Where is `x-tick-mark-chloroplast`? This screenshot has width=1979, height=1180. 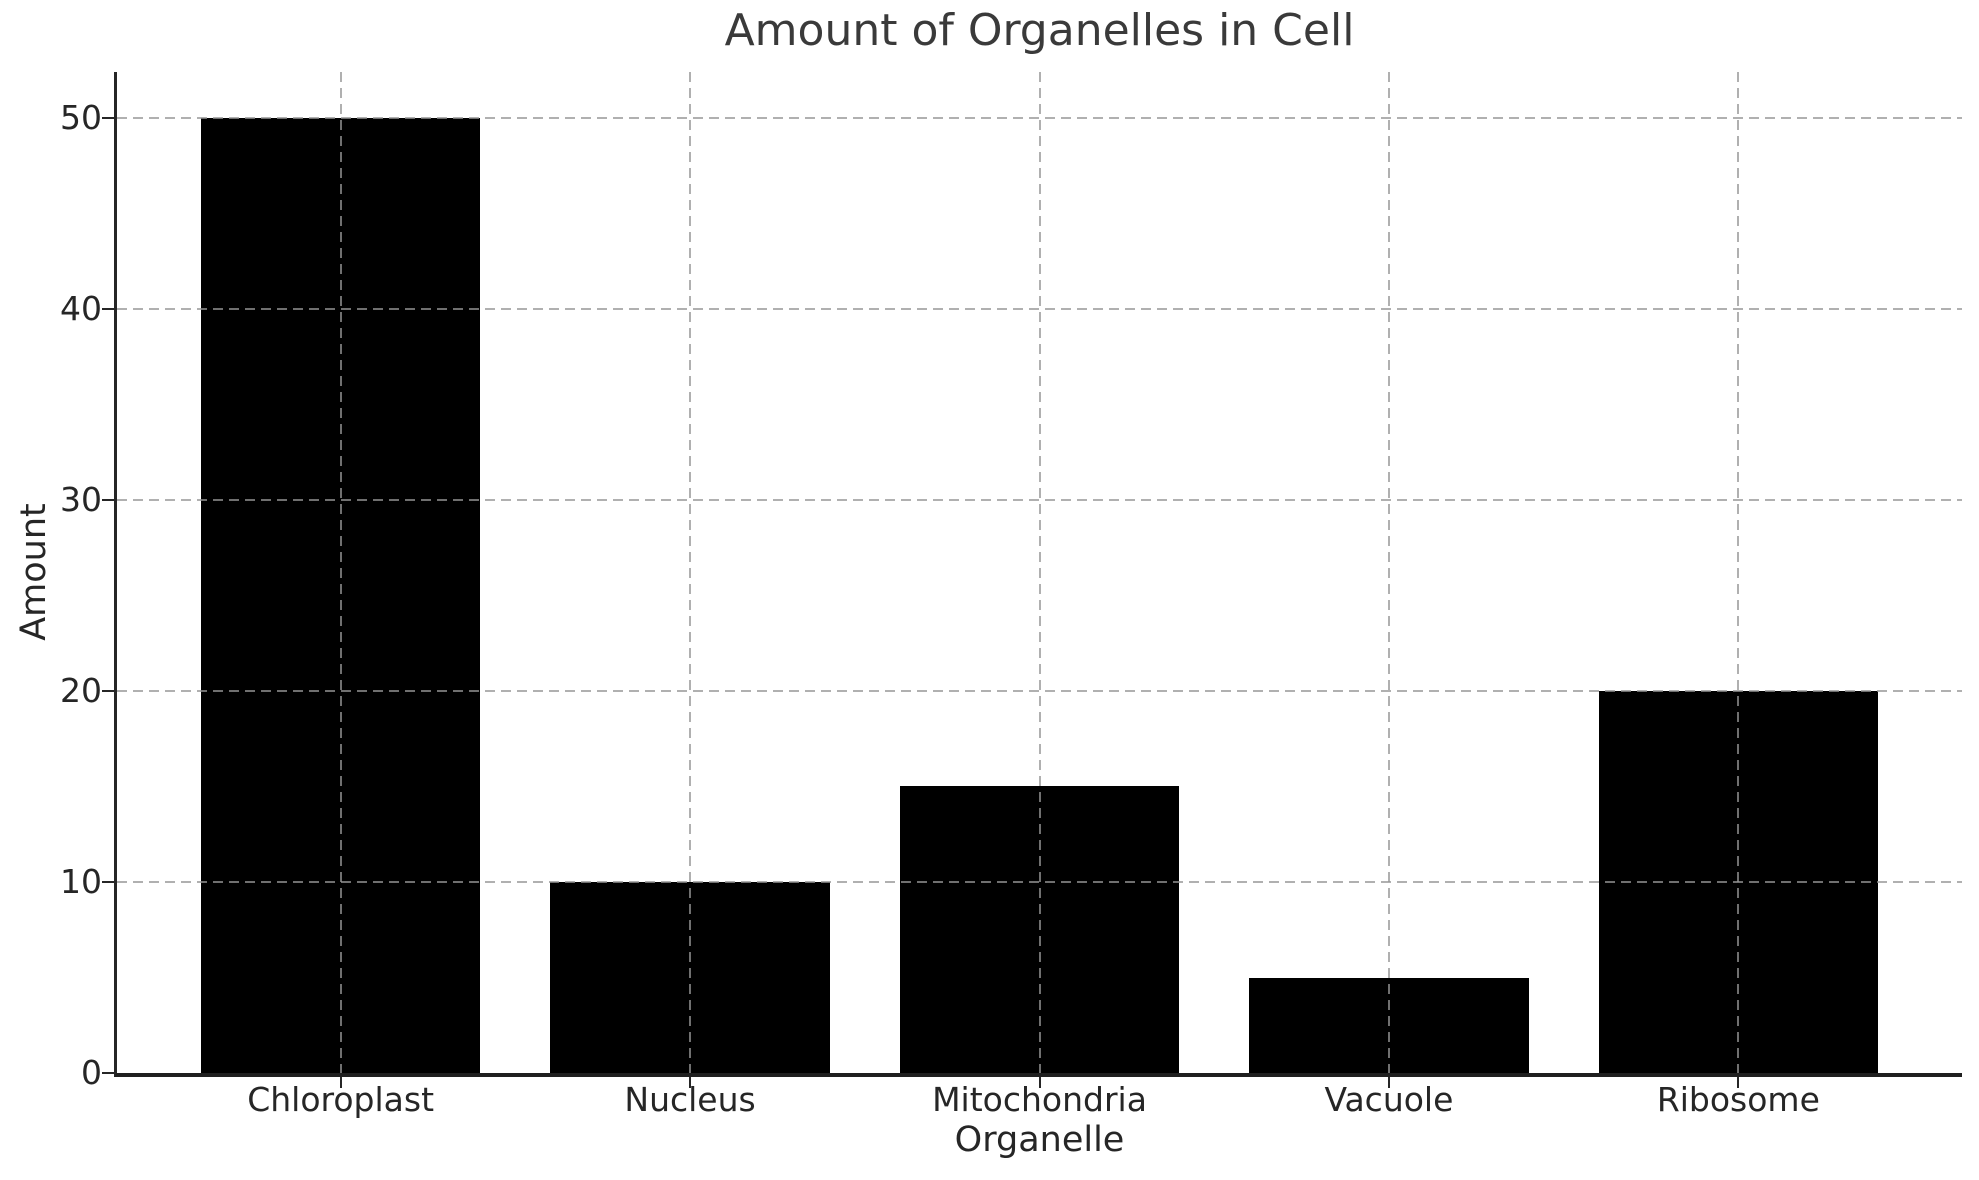 x-tick-mark-chloroplast is located at coordinates (340, 1082).